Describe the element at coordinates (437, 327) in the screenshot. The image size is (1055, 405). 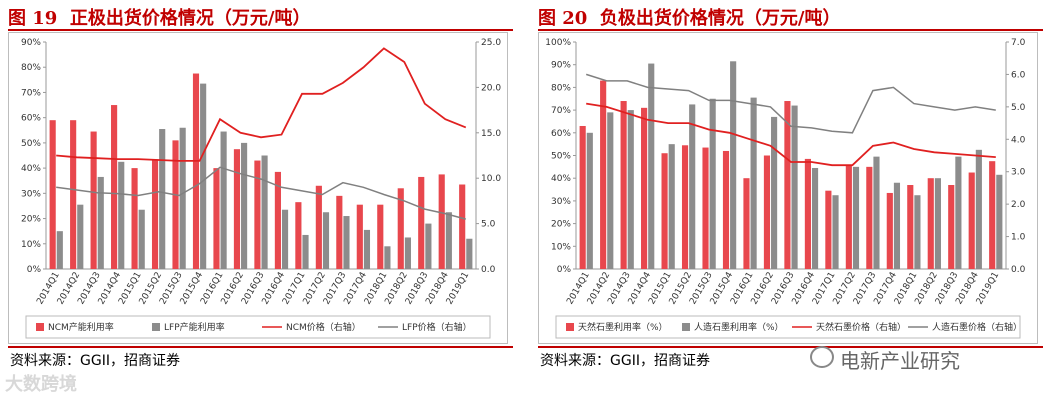
I see `legend-label: LFP价格（右轴）` at that location.